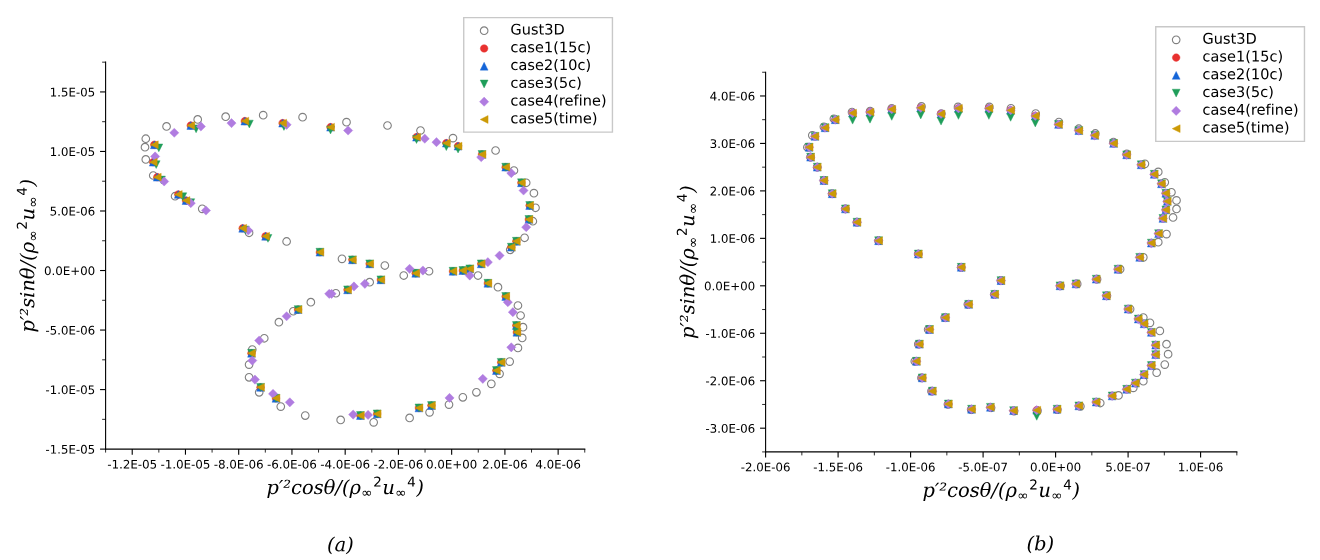 The image size is (1320, 560). Describe the element at coordinates (730, 381) in the screenshot. I see `y-tick-label: -2.0E-06` at that location.